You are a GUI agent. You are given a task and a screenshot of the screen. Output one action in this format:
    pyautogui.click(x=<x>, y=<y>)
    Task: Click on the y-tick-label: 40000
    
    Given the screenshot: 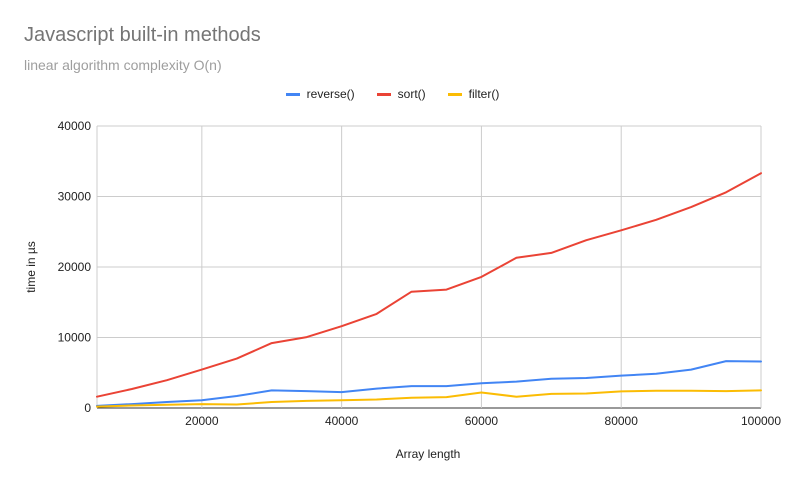 What is the action you would take?
    pyautogui.click(x=75, y=126)
    